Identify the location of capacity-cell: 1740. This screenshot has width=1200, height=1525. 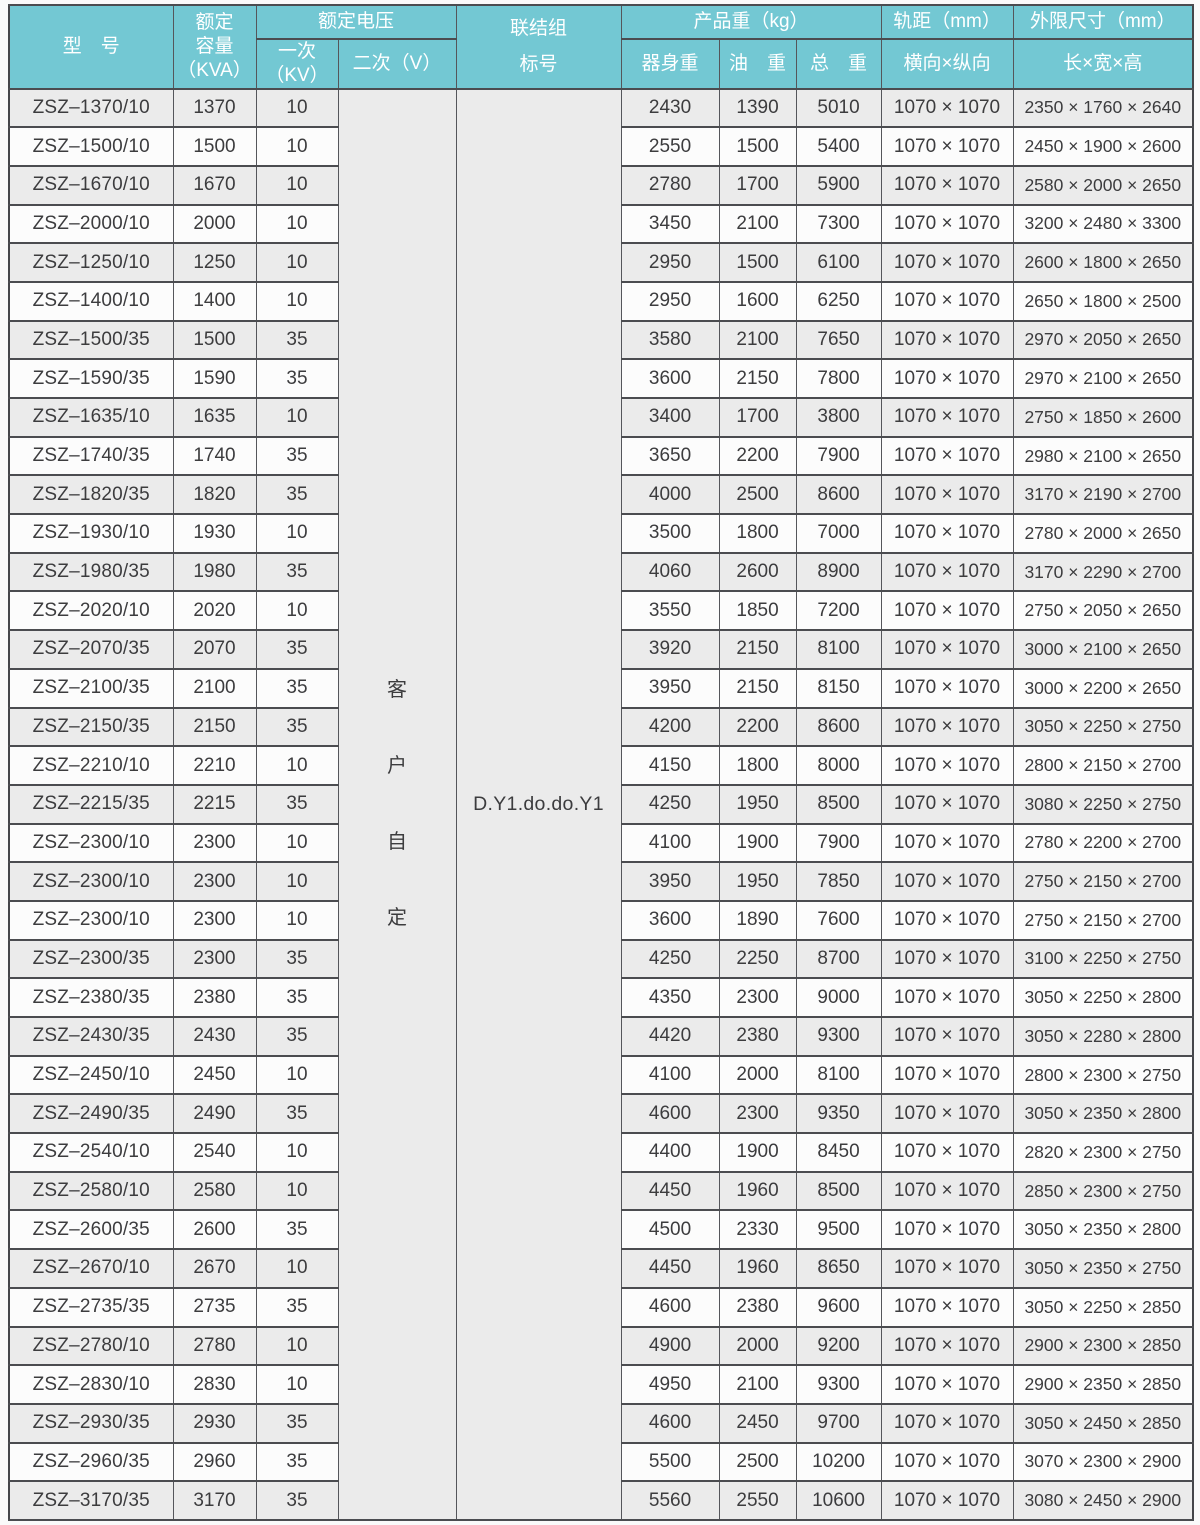
(214, 456).